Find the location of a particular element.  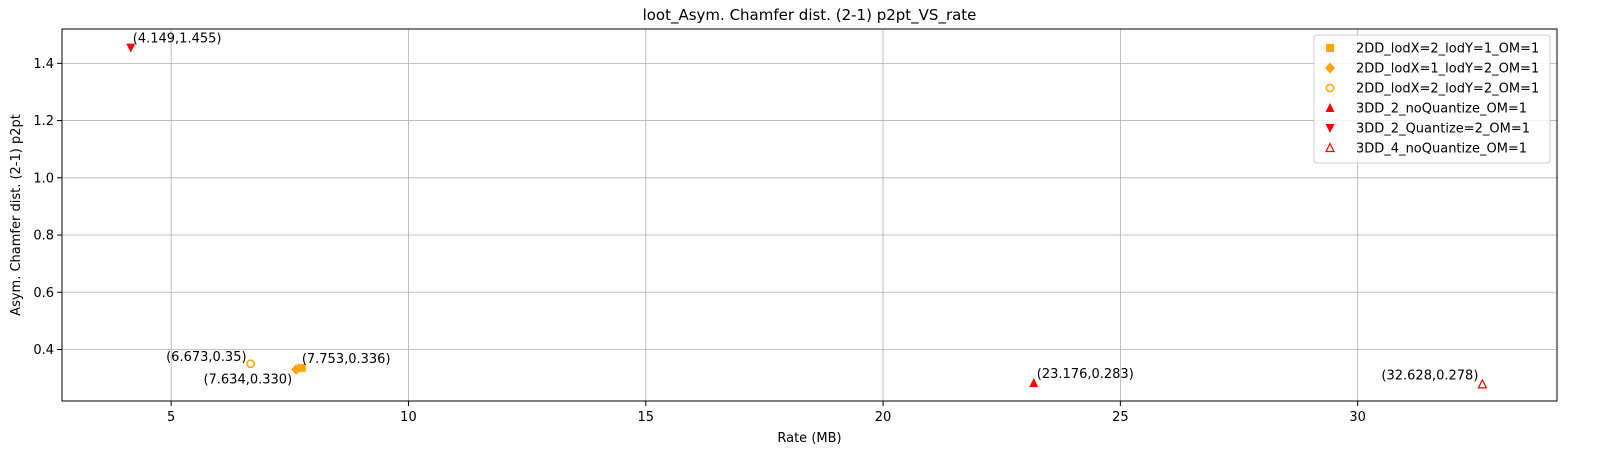

x-axis-title: Rate (MB) is located at coordinates (809, 438).